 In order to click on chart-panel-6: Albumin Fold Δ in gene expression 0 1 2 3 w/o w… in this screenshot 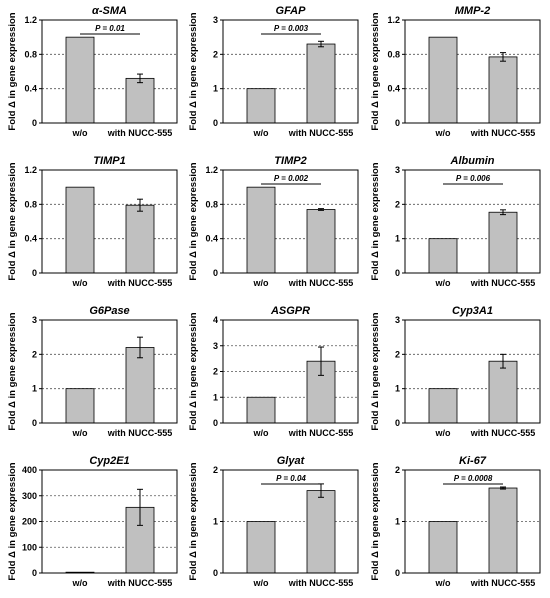, I will do `click(455, 221)`.